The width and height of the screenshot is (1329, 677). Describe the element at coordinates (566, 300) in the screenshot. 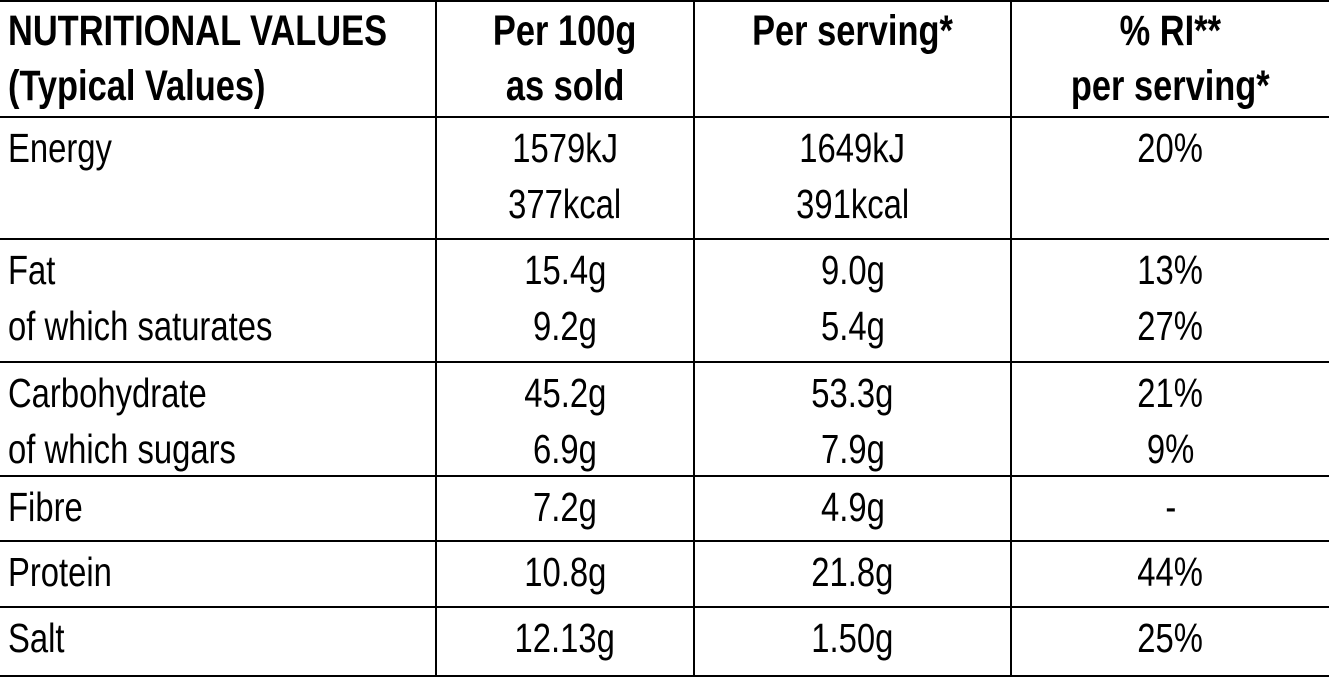

I see `fat-per-100g-cell: 15.4g 9.2g` at that location.